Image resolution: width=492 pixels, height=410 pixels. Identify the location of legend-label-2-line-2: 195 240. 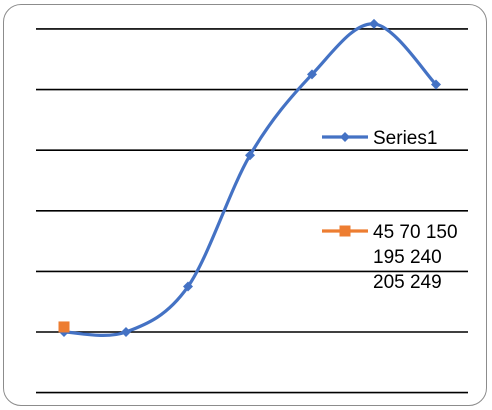
(407, 257).